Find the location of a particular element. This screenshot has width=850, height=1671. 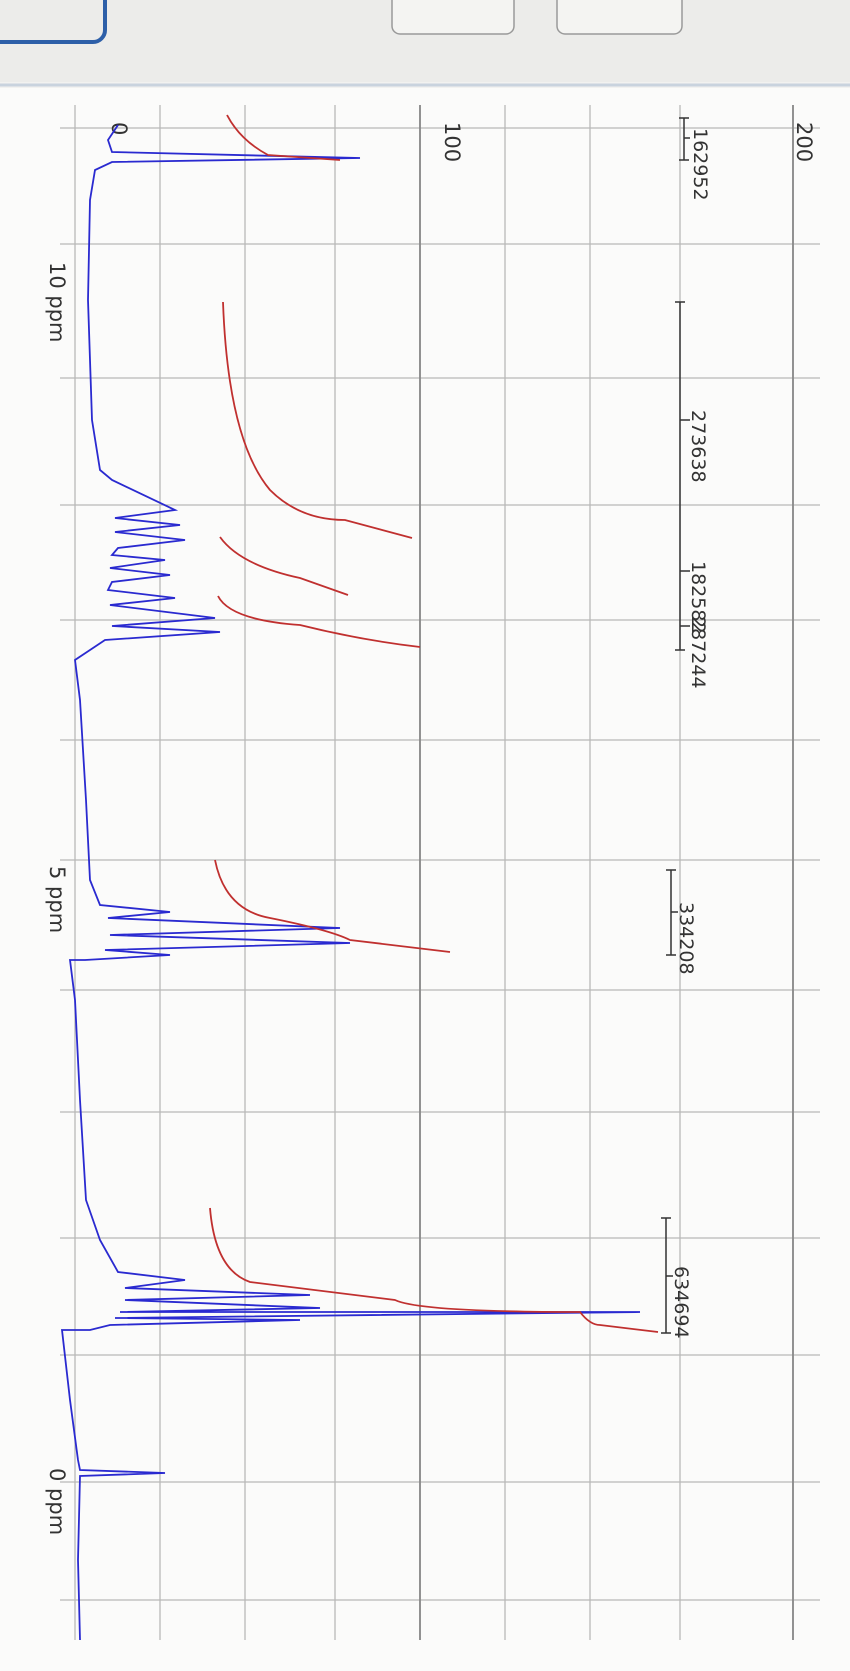

integral-label: 273638 is located at coordinates (698, 446).